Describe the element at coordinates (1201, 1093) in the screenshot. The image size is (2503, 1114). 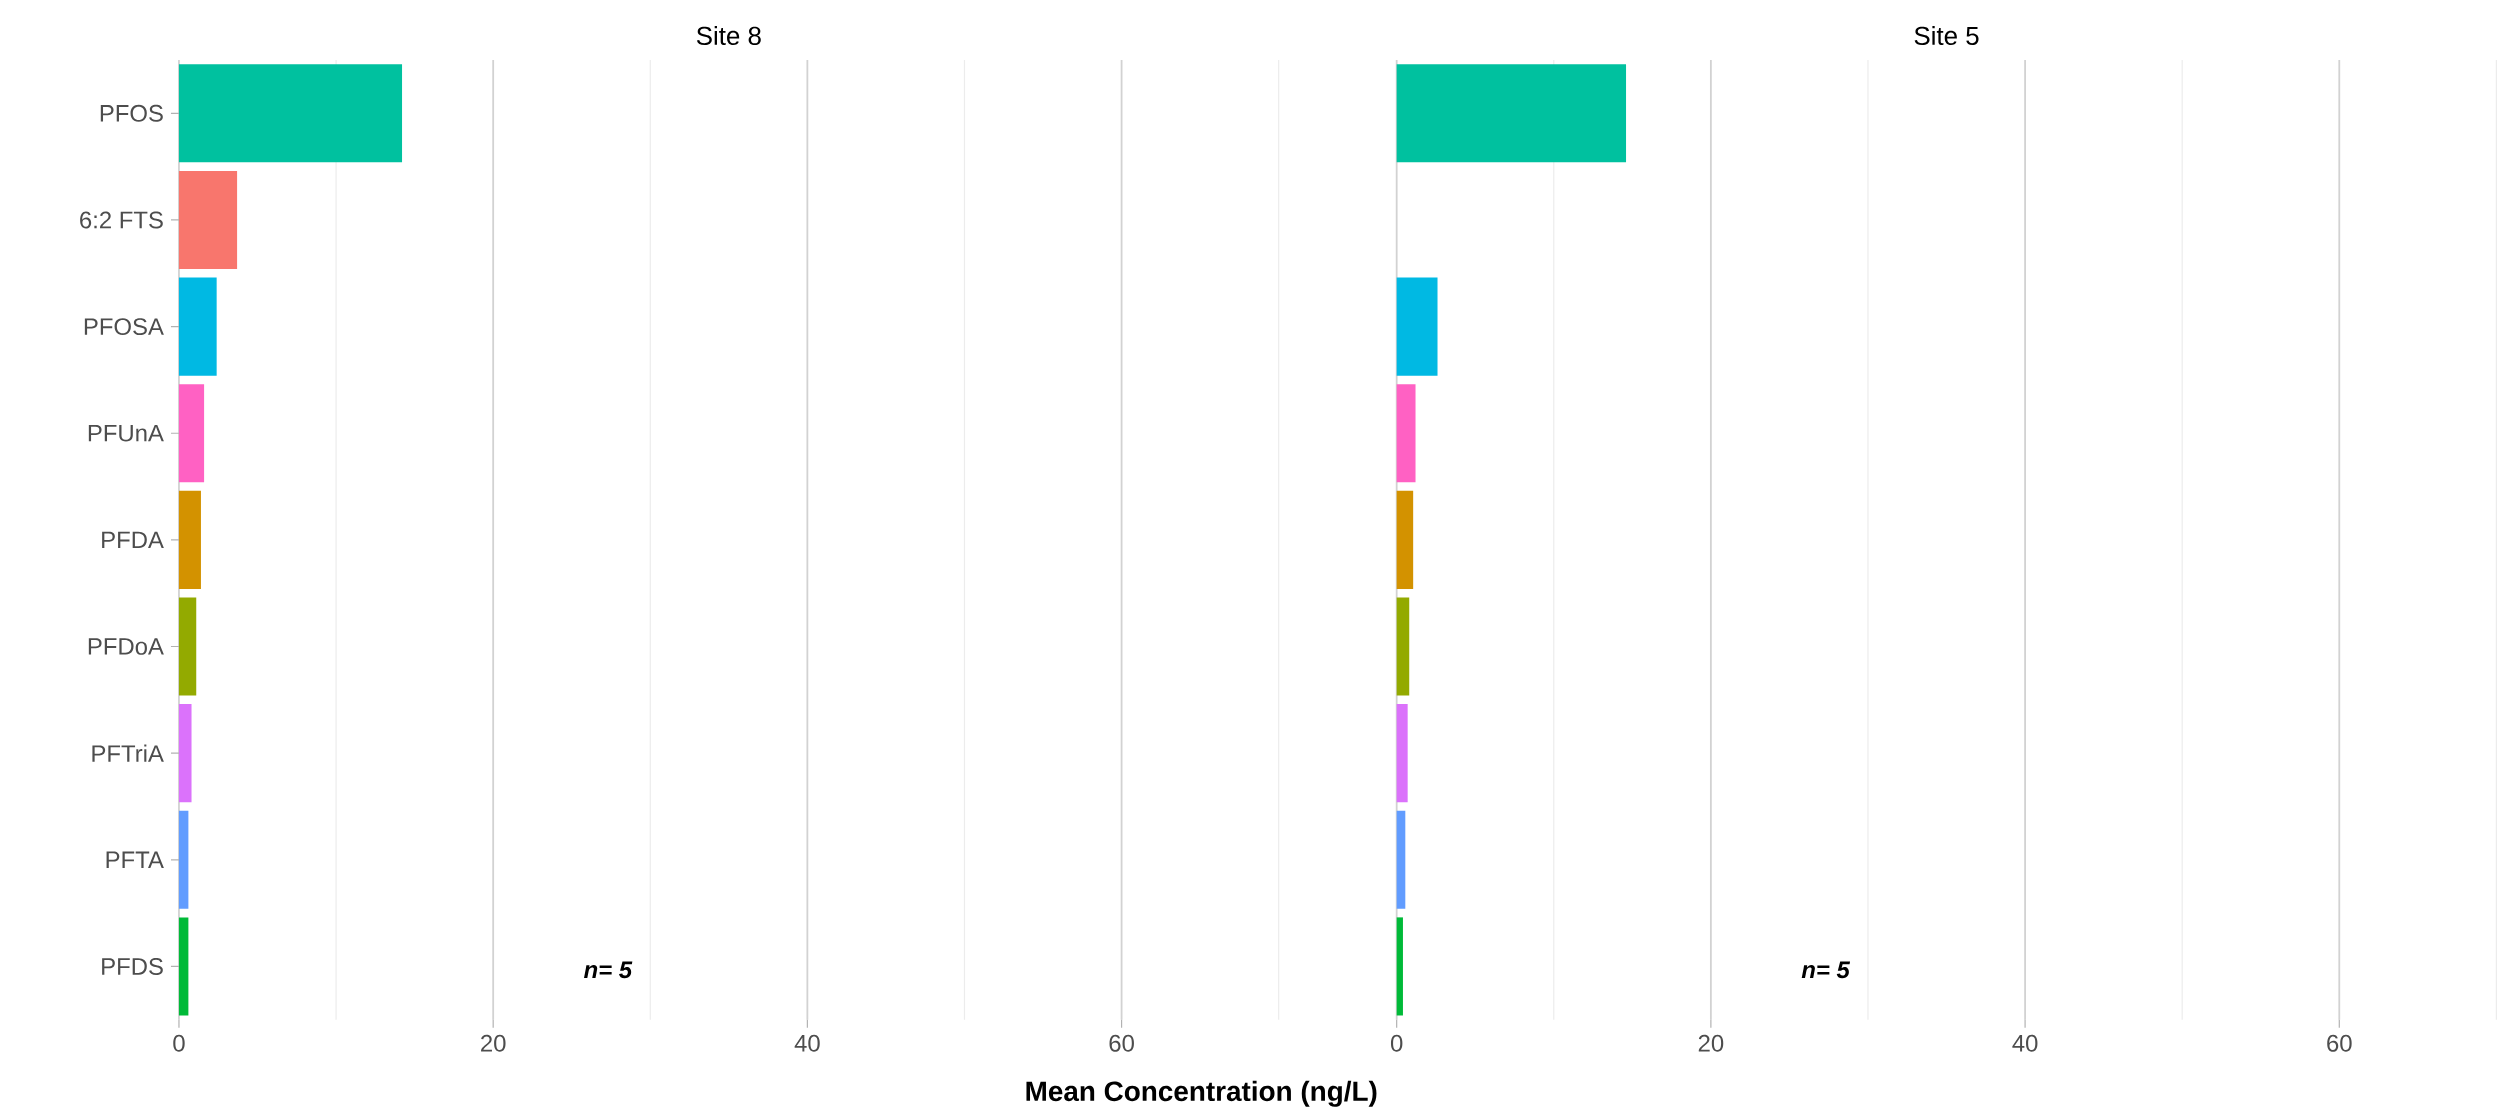
I see `x-axis-title: Mean Concentration (ng/L)` at that location.